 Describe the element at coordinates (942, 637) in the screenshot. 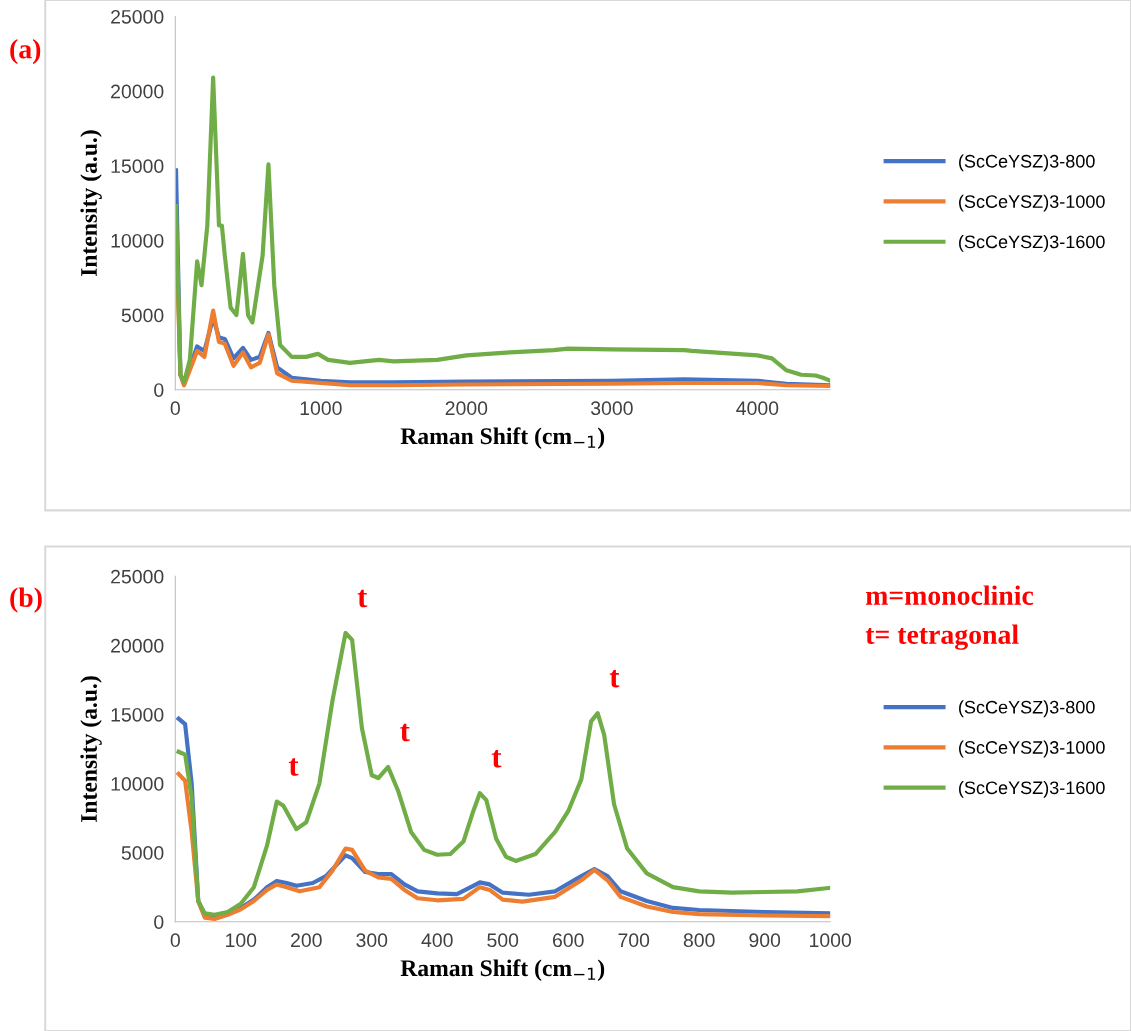

I see `text: t= tetragonal` at that location.